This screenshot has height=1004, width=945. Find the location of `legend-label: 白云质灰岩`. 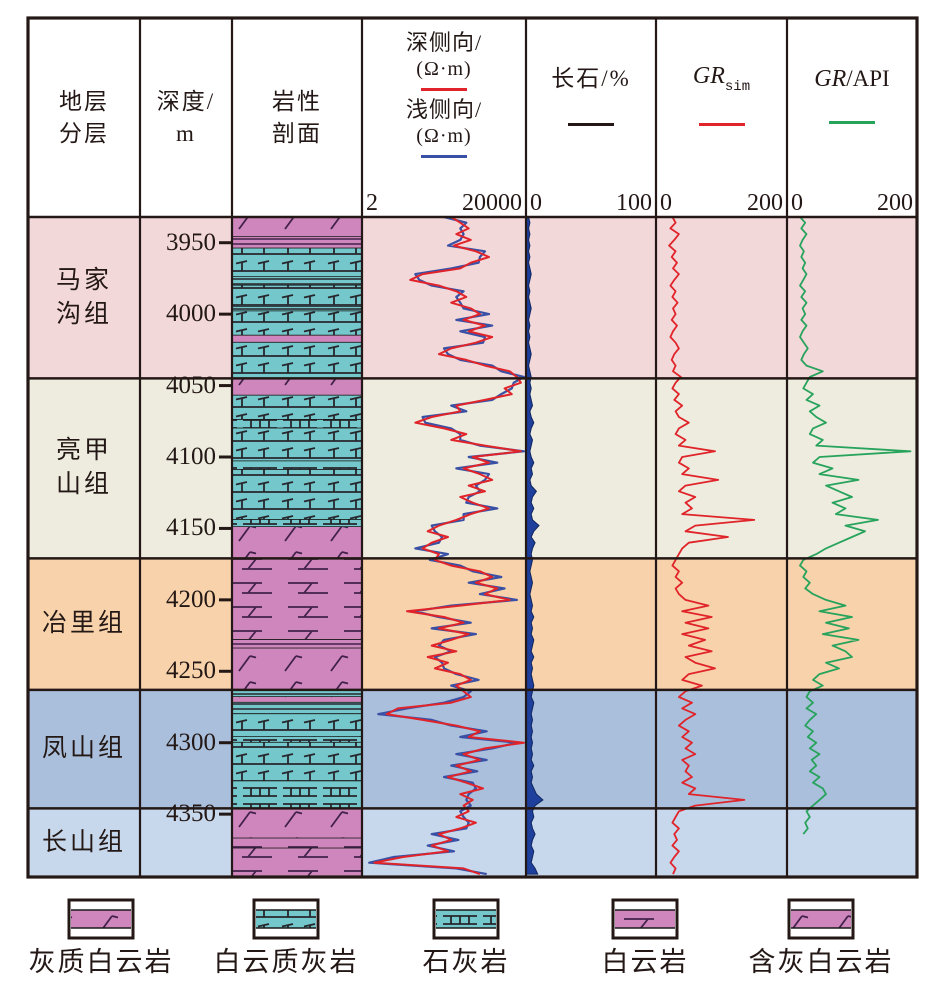

legend-label: 白云质灰岩 is located at coordinates (286, 962).